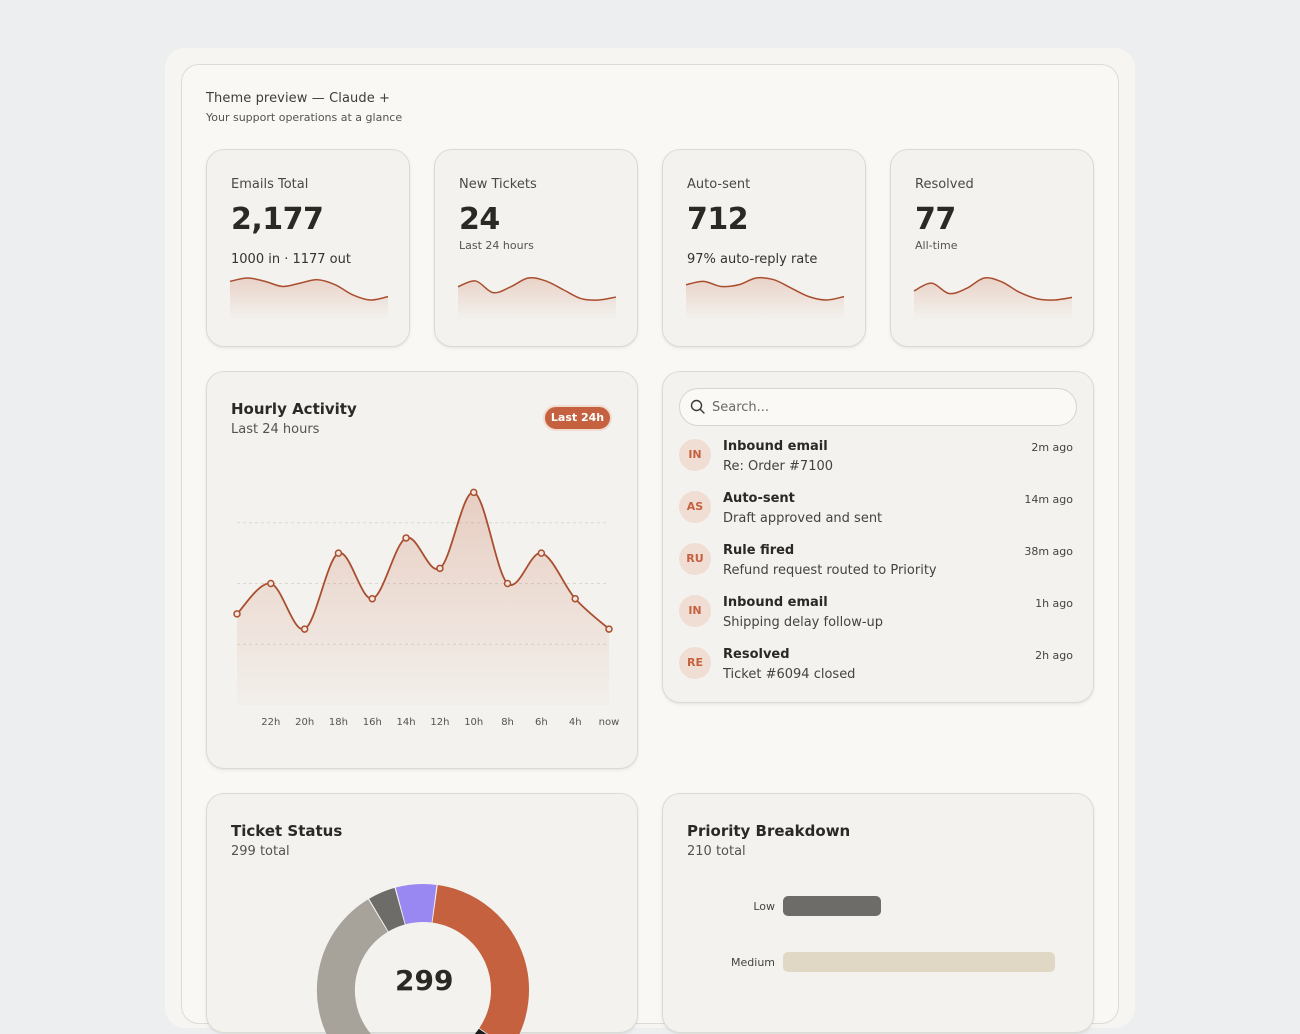 This screenshot has height=1034, width=1300. What do you see at coordinates (764, 248) in the screenshot?
I see `stat-card-auto-sent: Auto-sent 712 97% auto-reply rate` at bounding box center [764, 248].